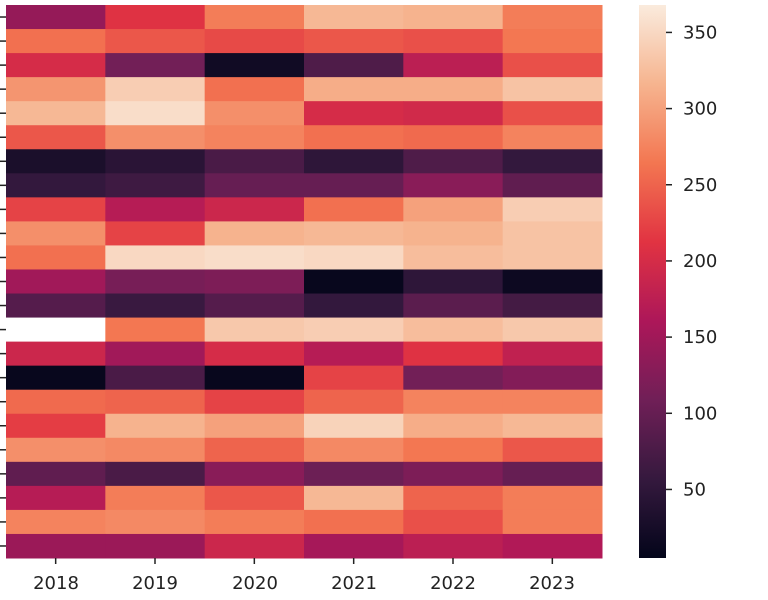 The height and width of the screenshot is (600, 768). I want to click on y-axis-ticks, so click(3, 281).